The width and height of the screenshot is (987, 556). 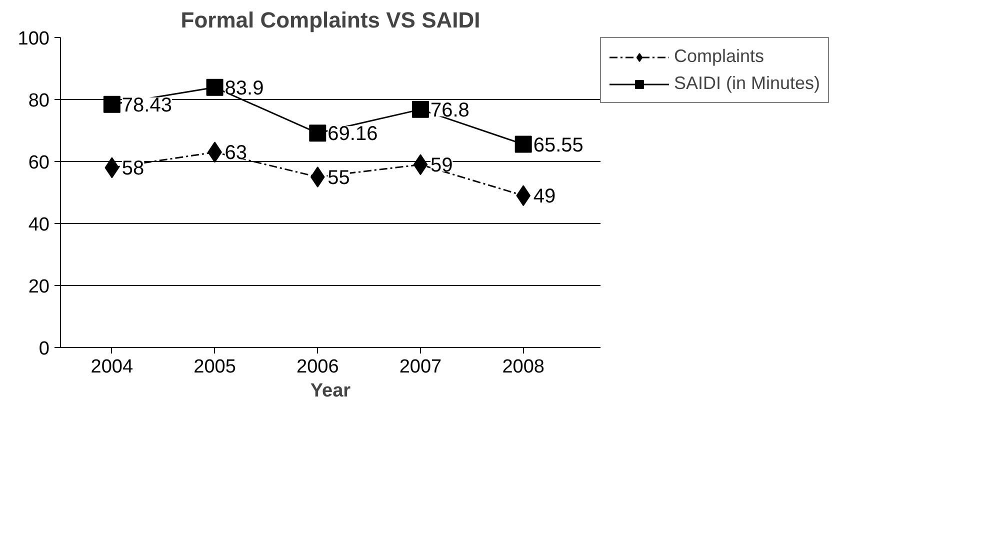 What do you see at coordinates (441, 165) in the screenshot?
I see `data-label: 59` at bounding box center [441, 165].